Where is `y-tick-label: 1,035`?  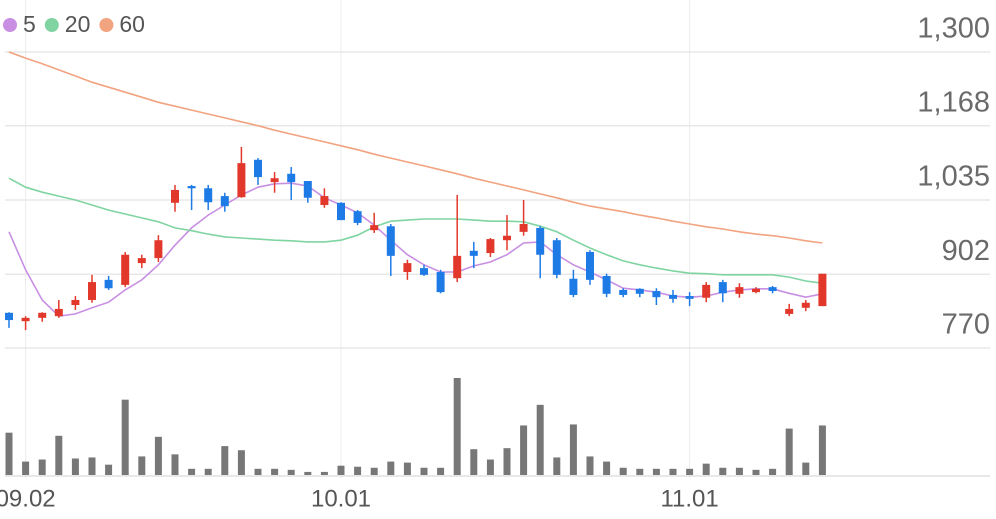
y-tick-label: 1,035 is located at coordinates (953, 177).